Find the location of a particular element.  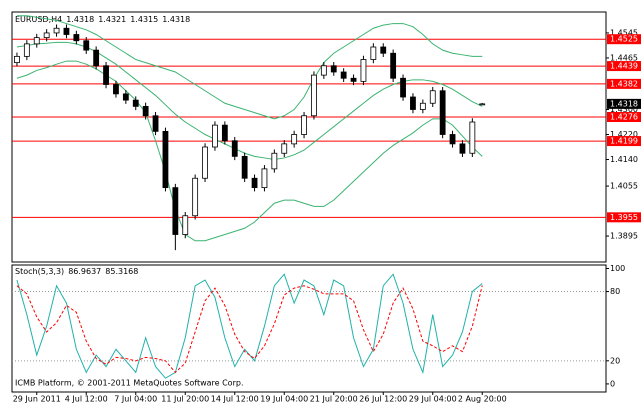

y-tick-label: 0 is located at coordinates (612, 383).